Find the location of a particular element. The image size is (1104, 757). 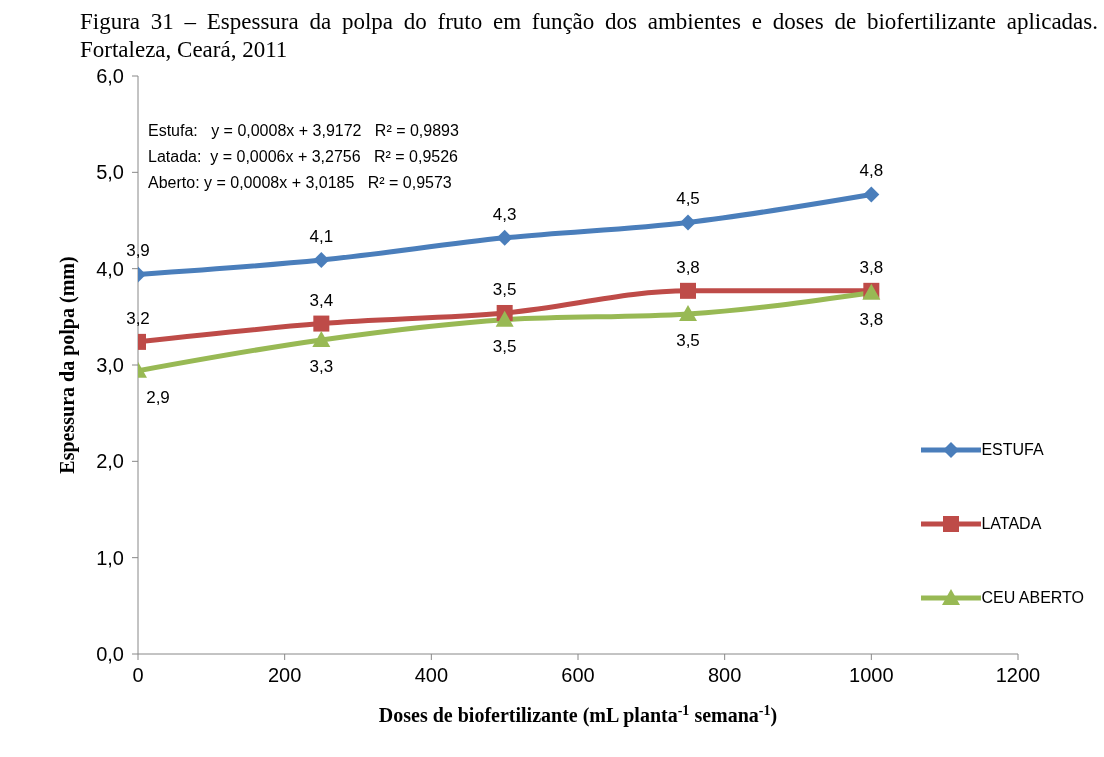

y-tick-label: 5,0 is located at coordinates (110, 172).